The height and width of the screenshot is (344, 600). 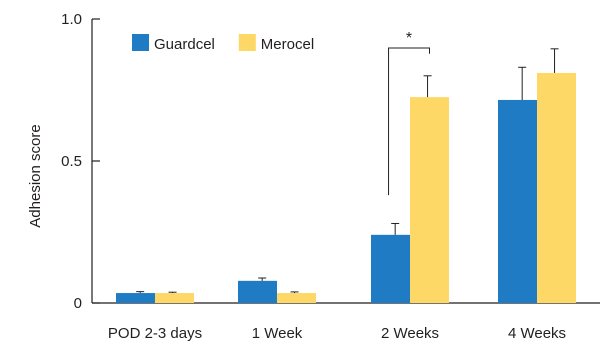 What do you see at coordinates (155, 333) in the screenshot?
I see `x-tick-label: POD 2-3 days` at bounding box center [155, 333].